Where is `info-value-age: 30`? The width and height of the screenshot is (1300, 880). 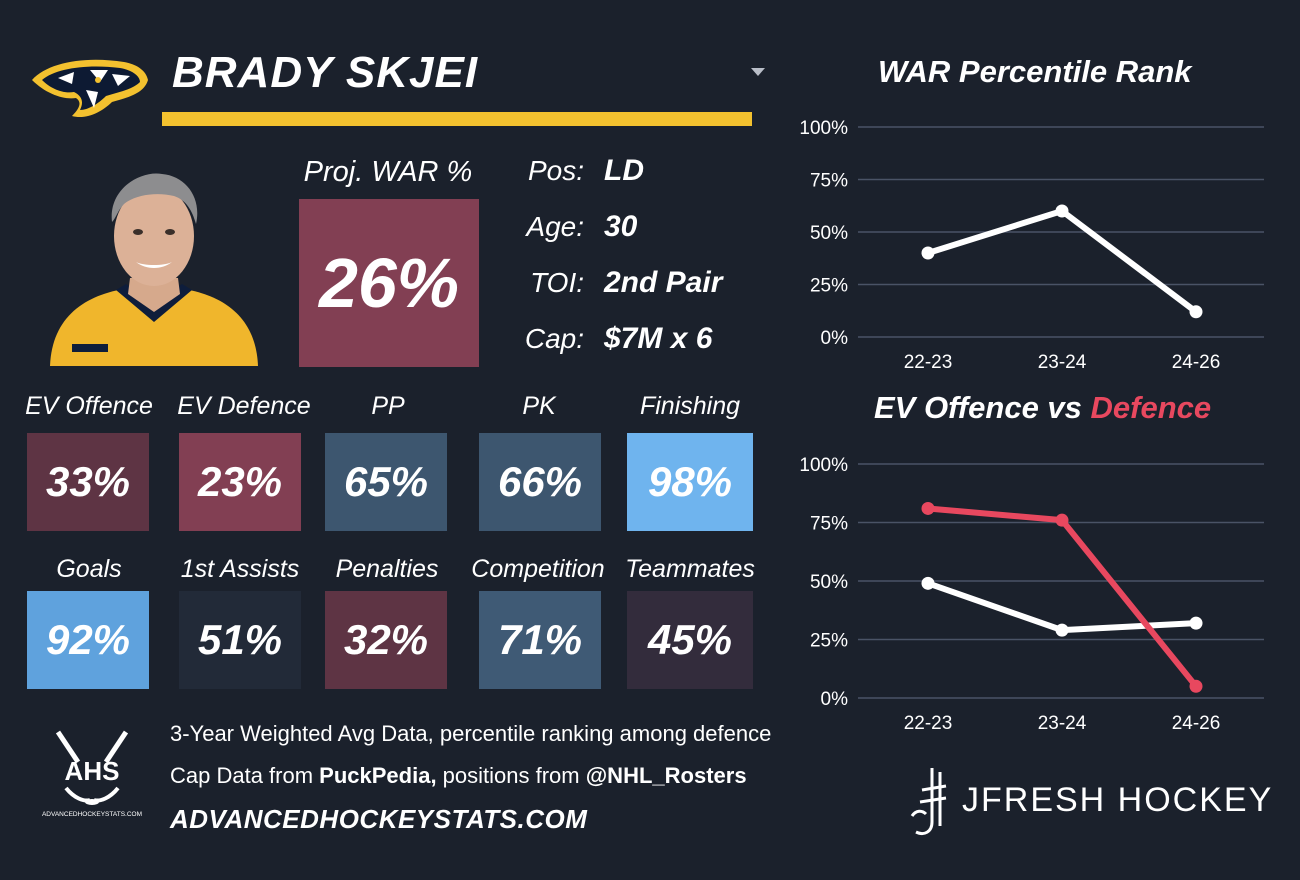
info-value-age: 30 is located at coordinates (621, 226).